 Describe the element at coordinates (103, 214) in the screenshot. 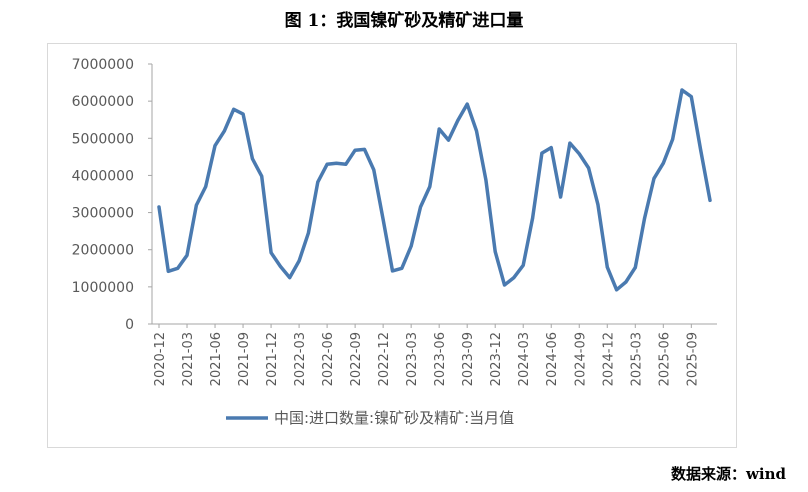

I see `y-tick-label: 3000000` at that location.